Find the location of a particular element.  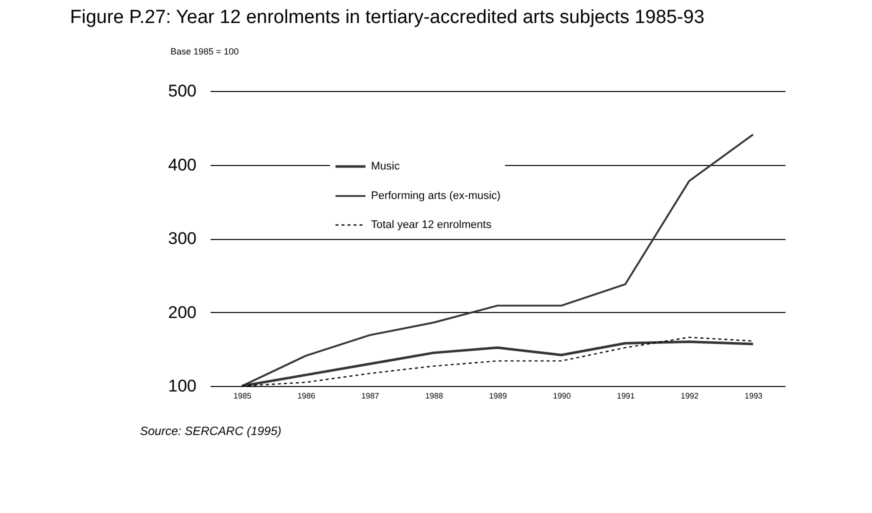

x-tick-label: 1990 is located at coordinates (562, 396).